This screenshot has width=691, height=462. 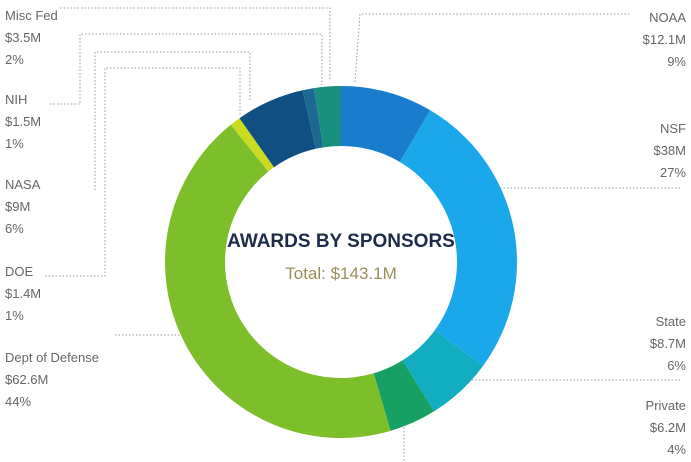 I want to click on percent-label: 2%, so click(x=14, y=59).